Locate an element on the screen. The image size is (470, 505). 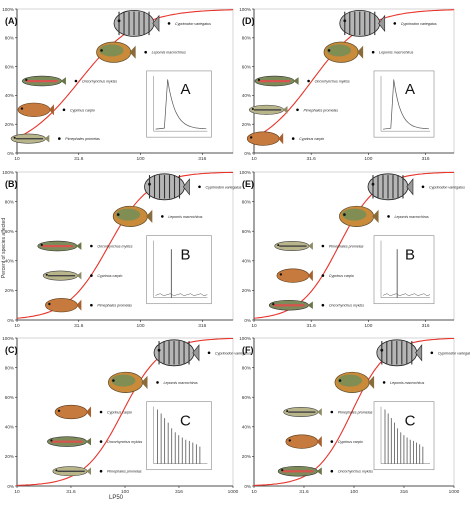
panel-c-inset-label: C is located at coordinates (185, 420).